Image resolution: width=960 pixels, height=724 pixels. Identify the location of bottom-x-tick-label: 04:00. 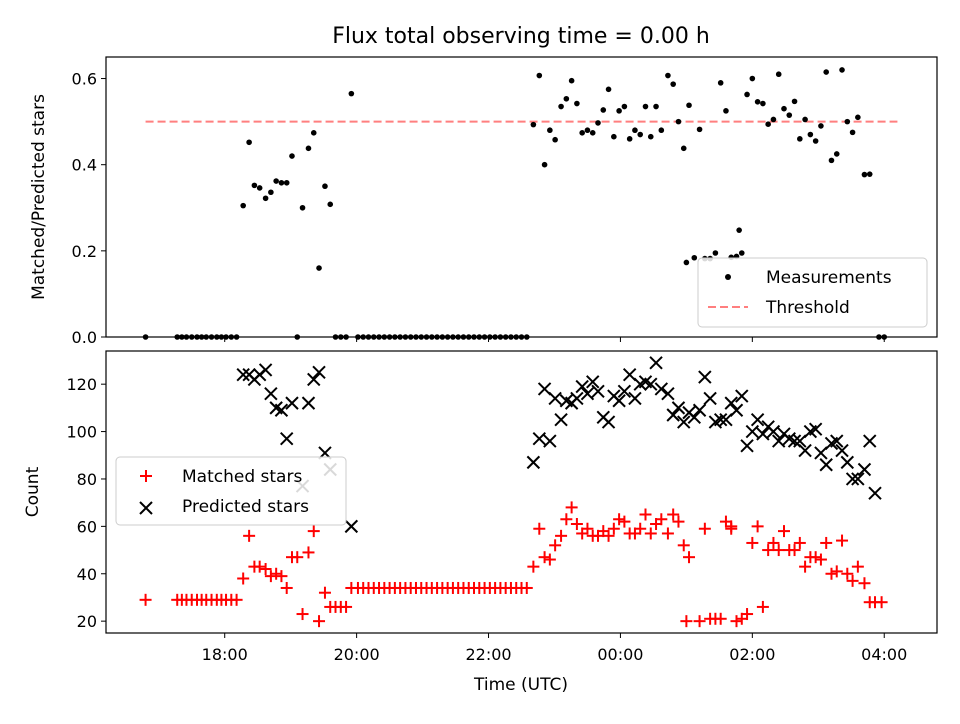
(884, 654).